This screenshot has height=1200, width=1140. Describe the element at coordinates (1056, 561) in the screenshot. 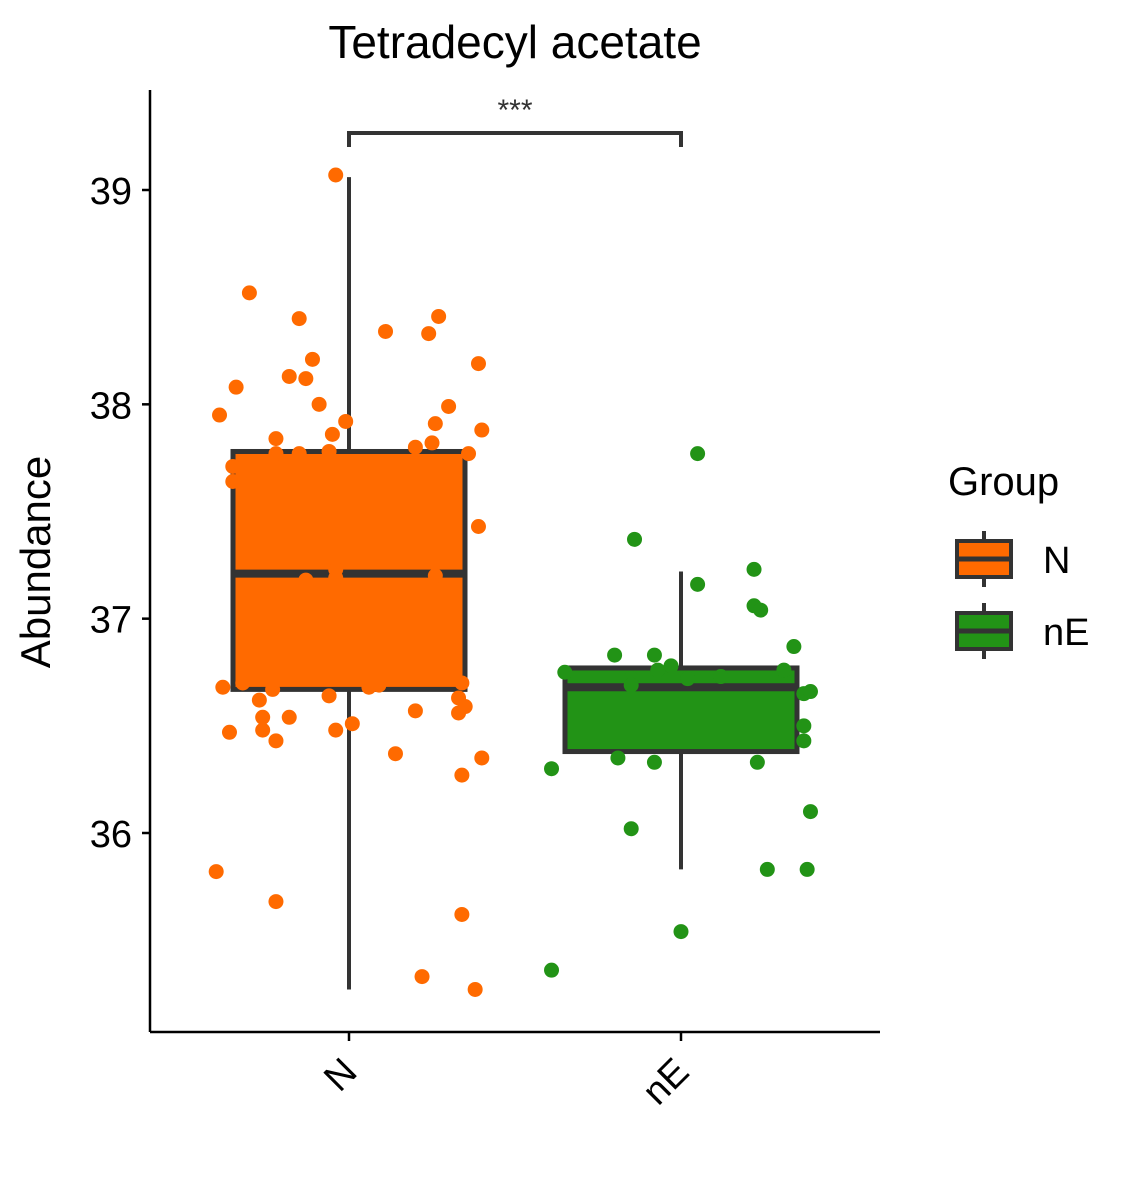

I see `legend-label: N` at that location.